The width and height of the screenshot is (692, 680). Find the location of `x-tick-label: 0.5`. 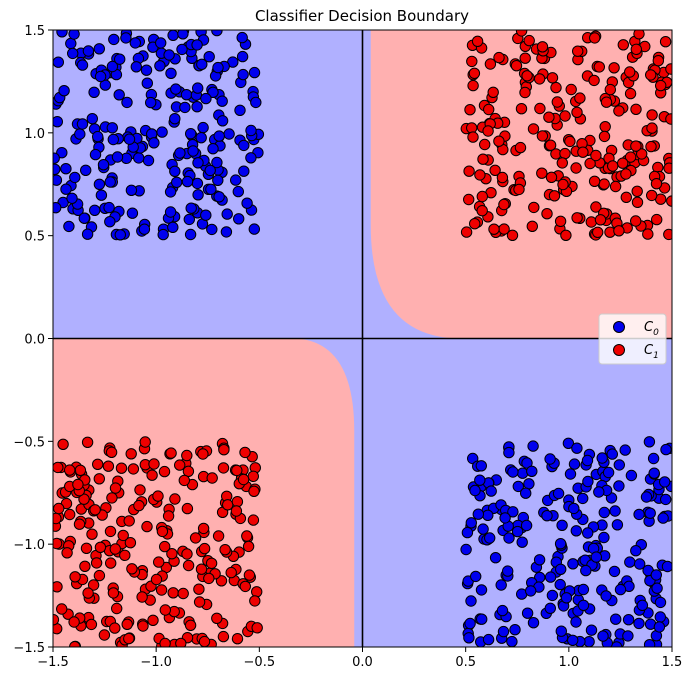

x-tick-label: 0.5 is located at coordinates (465, 662).